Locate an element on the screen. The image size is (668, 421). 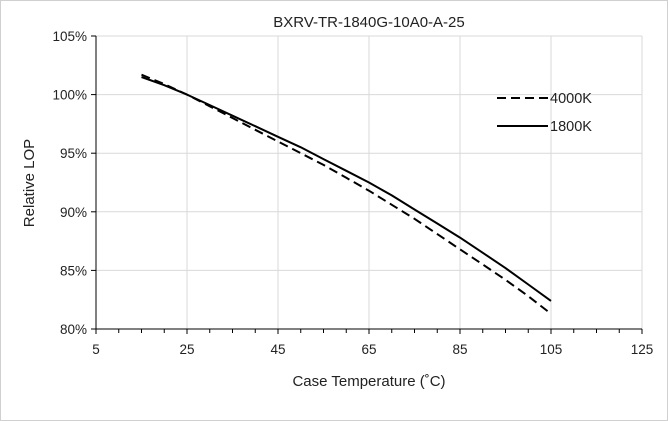
x-tick-label: 25 is located at coordinates (186, 349).